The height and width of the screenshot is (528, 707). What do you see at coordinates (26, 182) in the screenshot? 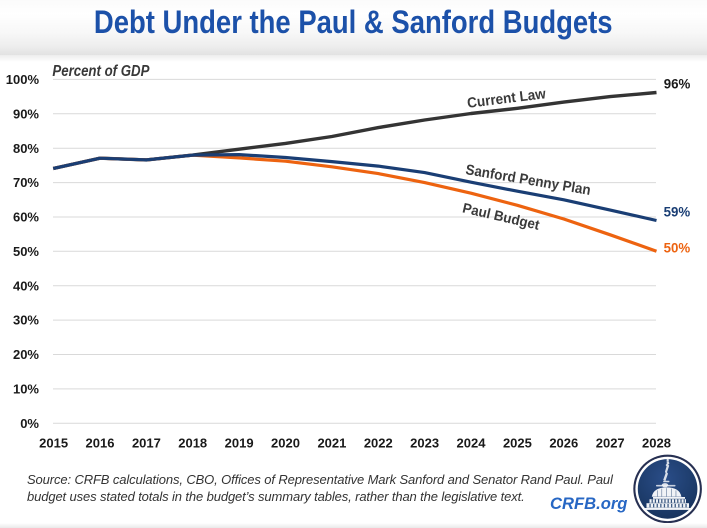
I see `svg-text: 70%` at bounding box center [26, 182].